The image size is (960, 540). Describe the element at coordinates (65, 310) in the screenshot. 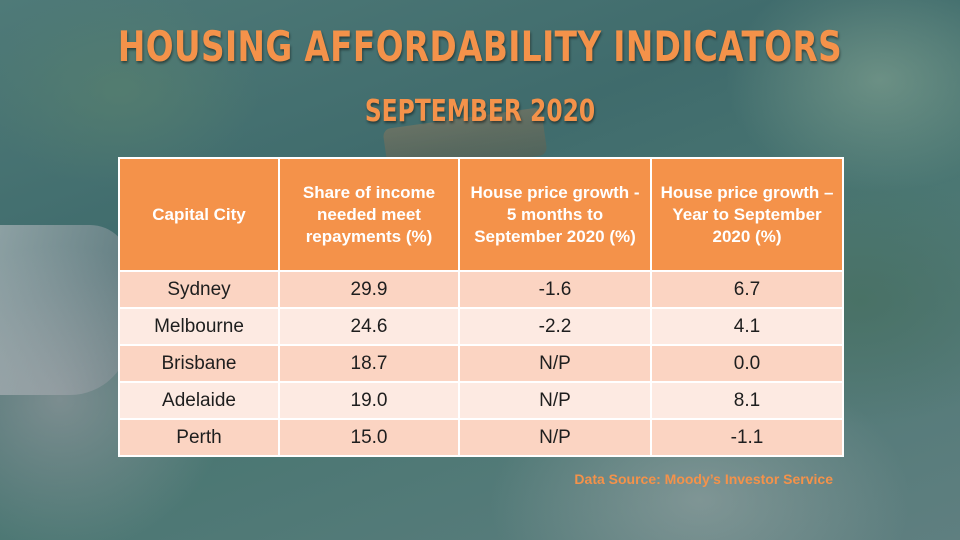

I see `background-hand` at that location.